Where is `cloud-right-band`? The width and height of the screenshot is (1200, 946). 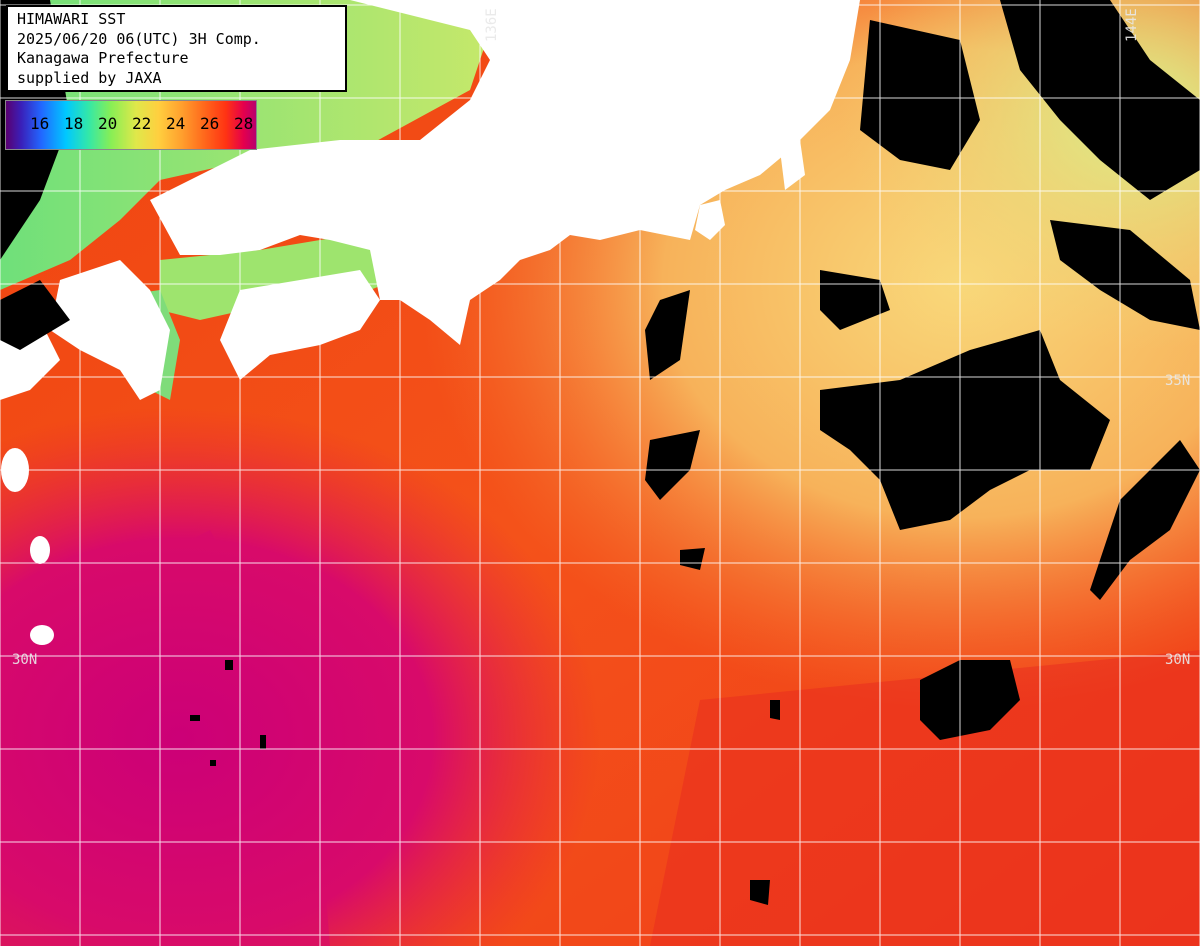 cloud-right-band is located at coordinates (1125, 275).